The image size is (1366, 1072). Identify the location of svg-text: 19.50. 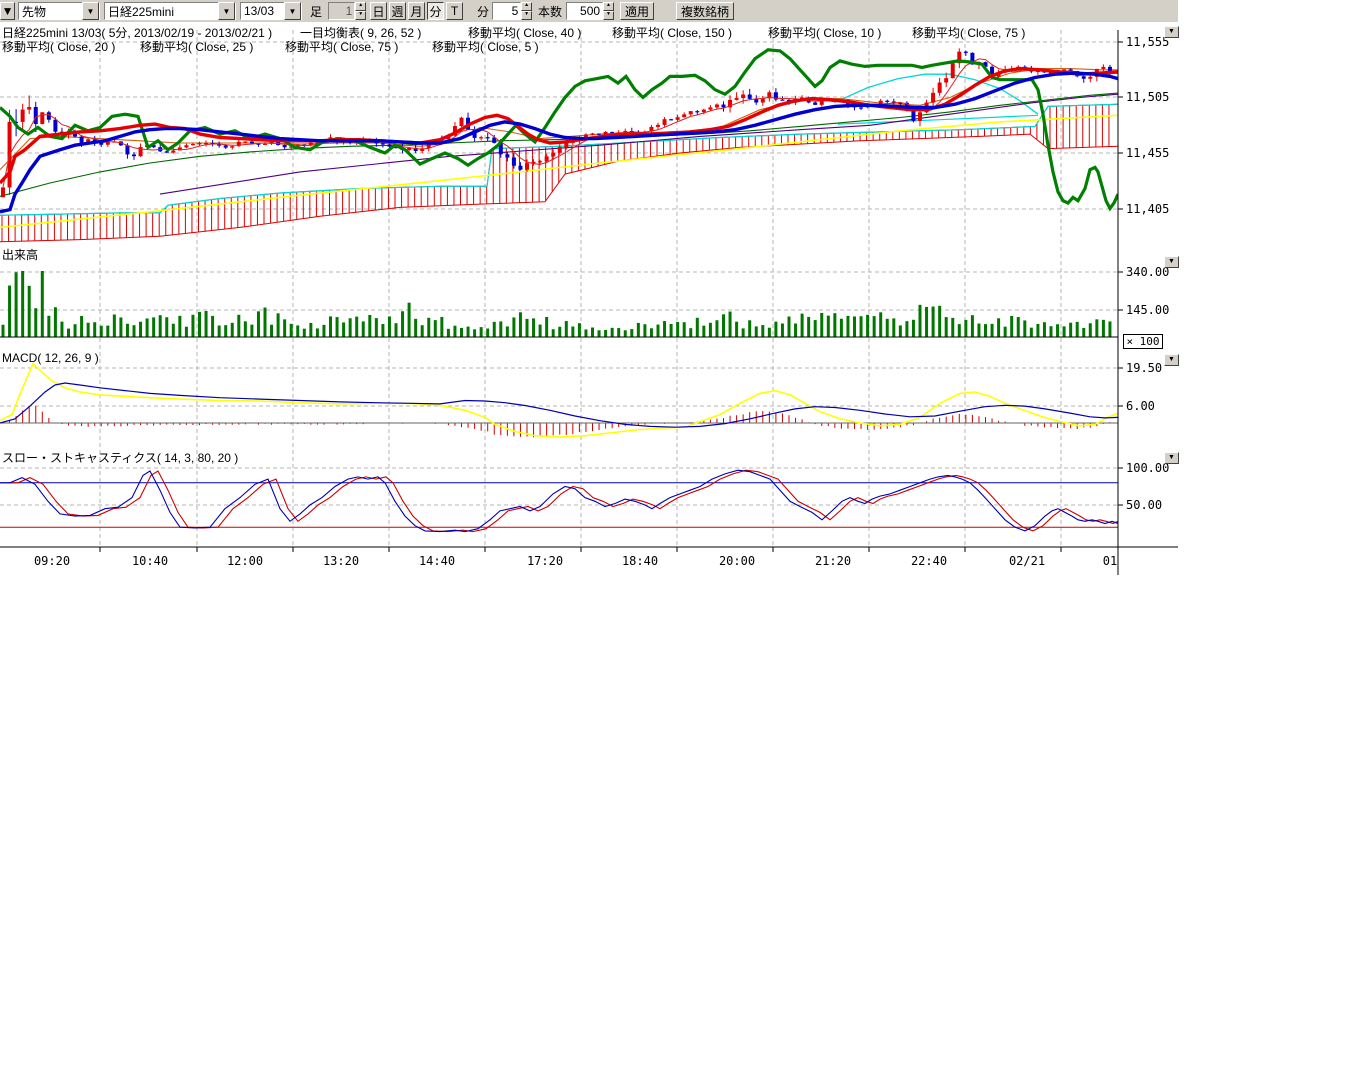
(1144, 368).